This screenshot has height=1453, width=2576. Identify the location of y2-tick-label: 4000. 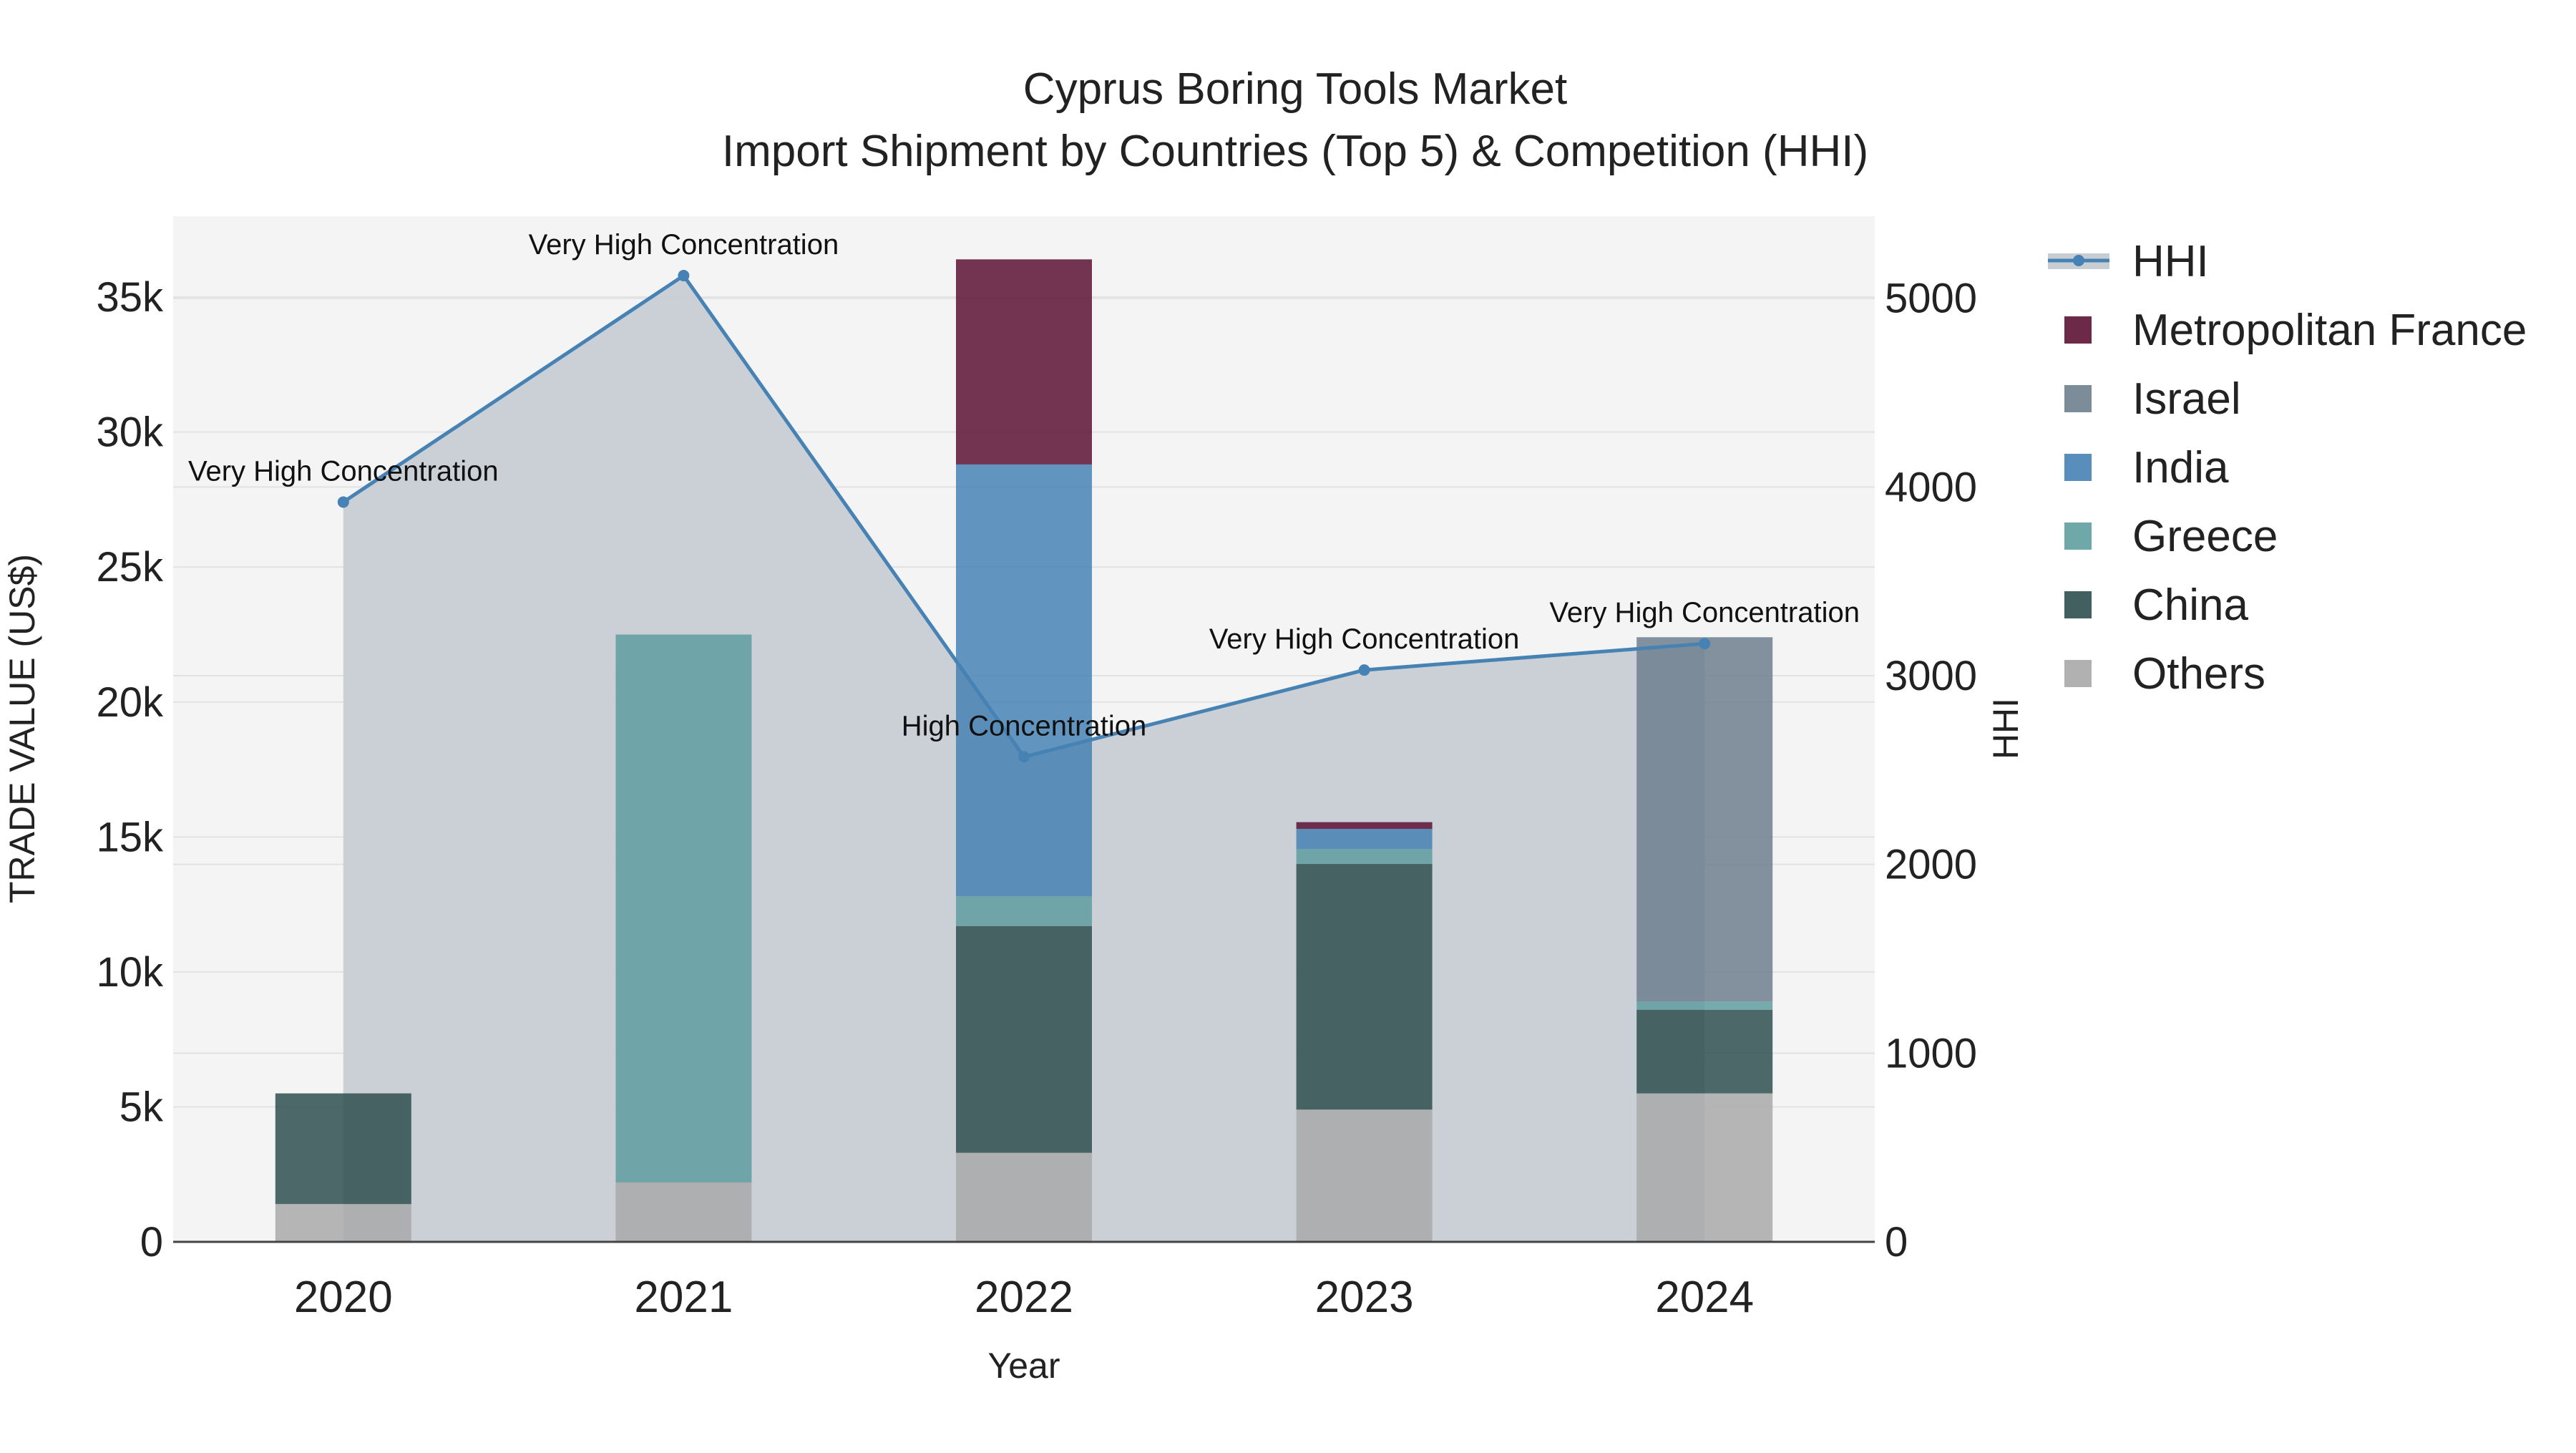
(1931, 487).